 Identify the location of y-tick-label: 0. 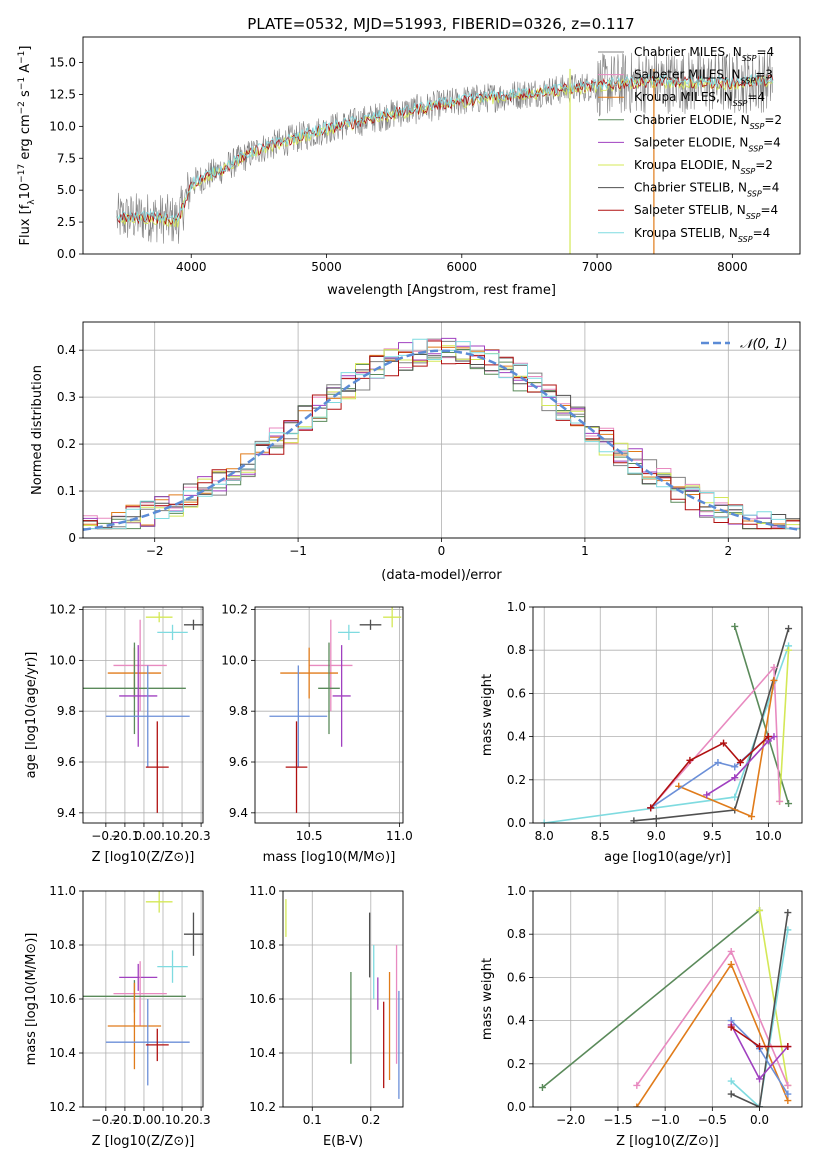
(72, 538).